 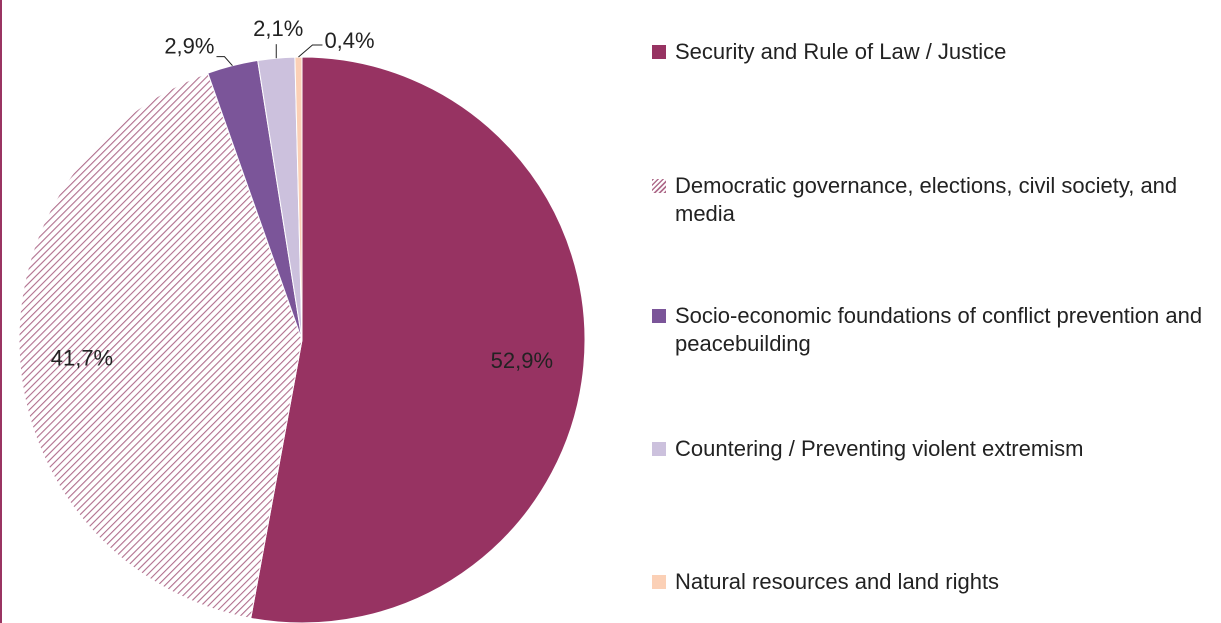 I want to click on data-label-natural-resources: 0,4%, so click(x=349, y=40).